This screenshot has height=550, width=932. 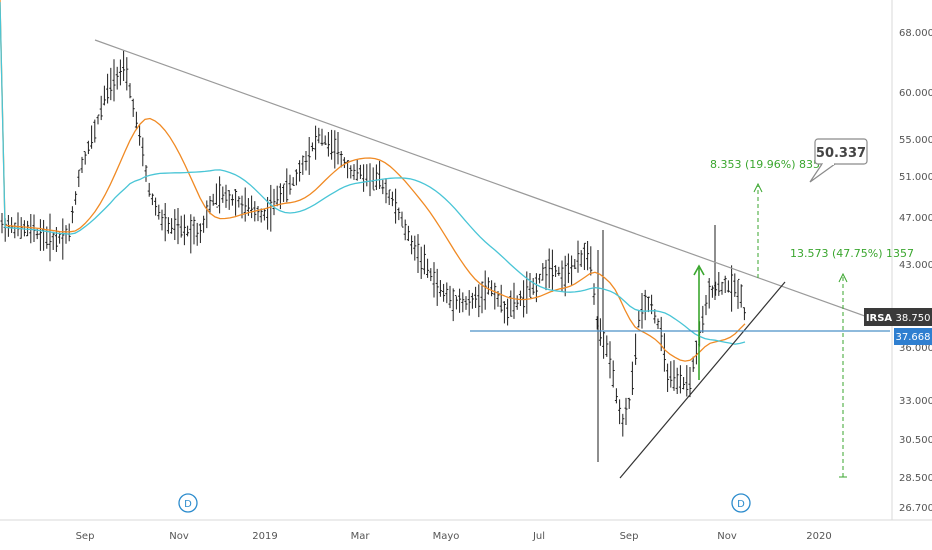 What do you see at coordinates (538, 536) in the screenshot?
I see `time-tick-label: Jul` at bounding box center [538, 536].